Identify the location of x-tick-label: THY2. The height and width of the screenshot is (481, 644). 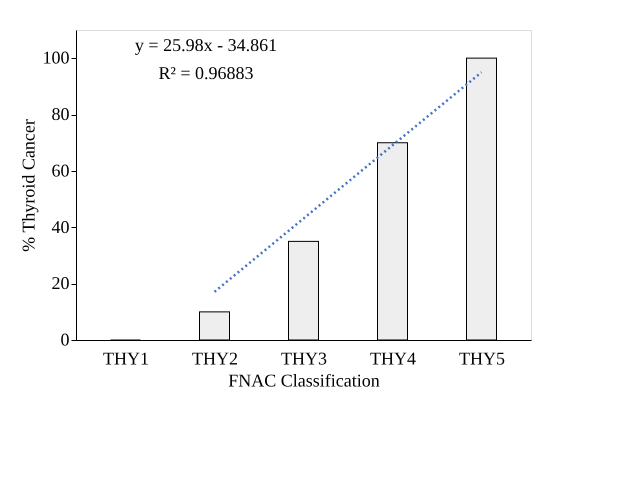
(215, 358).